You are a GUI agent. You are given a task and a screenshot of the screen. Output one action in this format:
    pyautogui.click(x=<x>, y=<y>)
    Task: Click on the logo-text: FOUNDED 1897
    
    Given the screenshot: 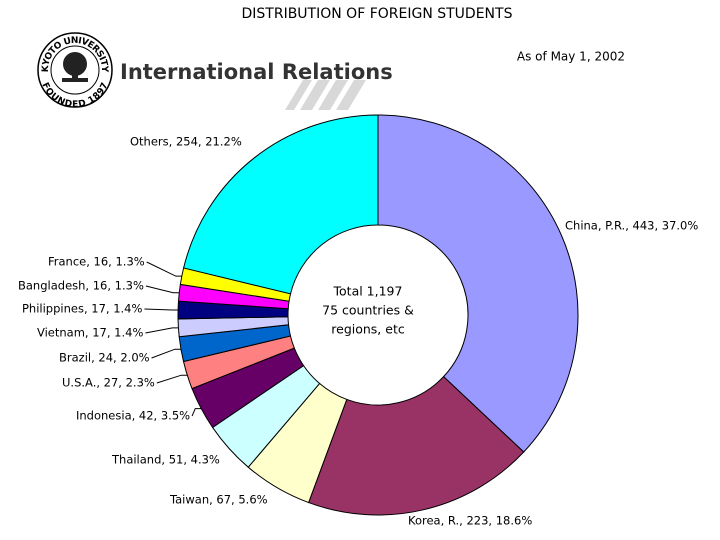 What is the action you would take?
    pyautogui.click(x=75, y=95)
    